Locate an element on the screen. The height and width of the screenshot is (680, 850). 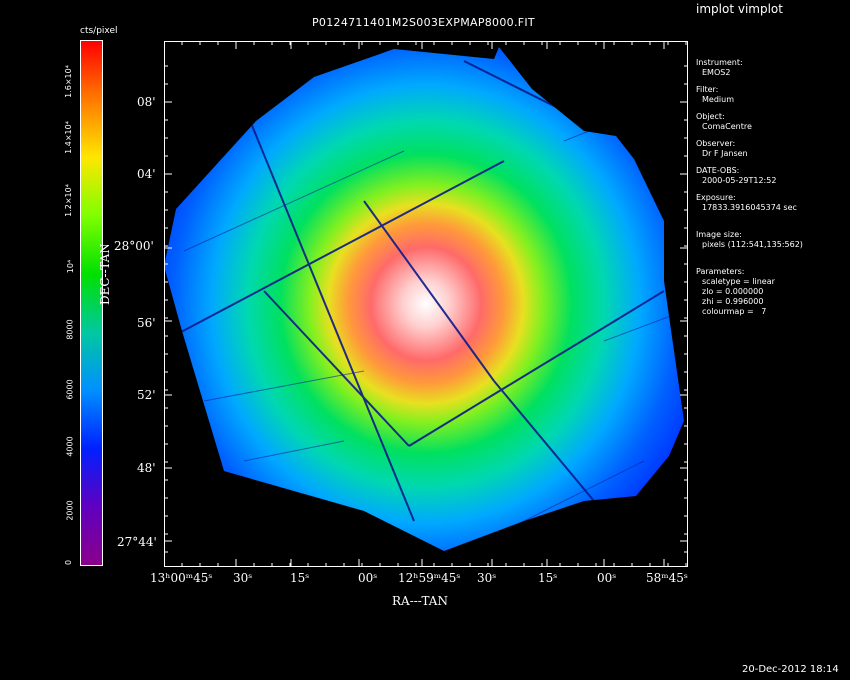
info-label: Parameters: is located at coordinates (720, 271).